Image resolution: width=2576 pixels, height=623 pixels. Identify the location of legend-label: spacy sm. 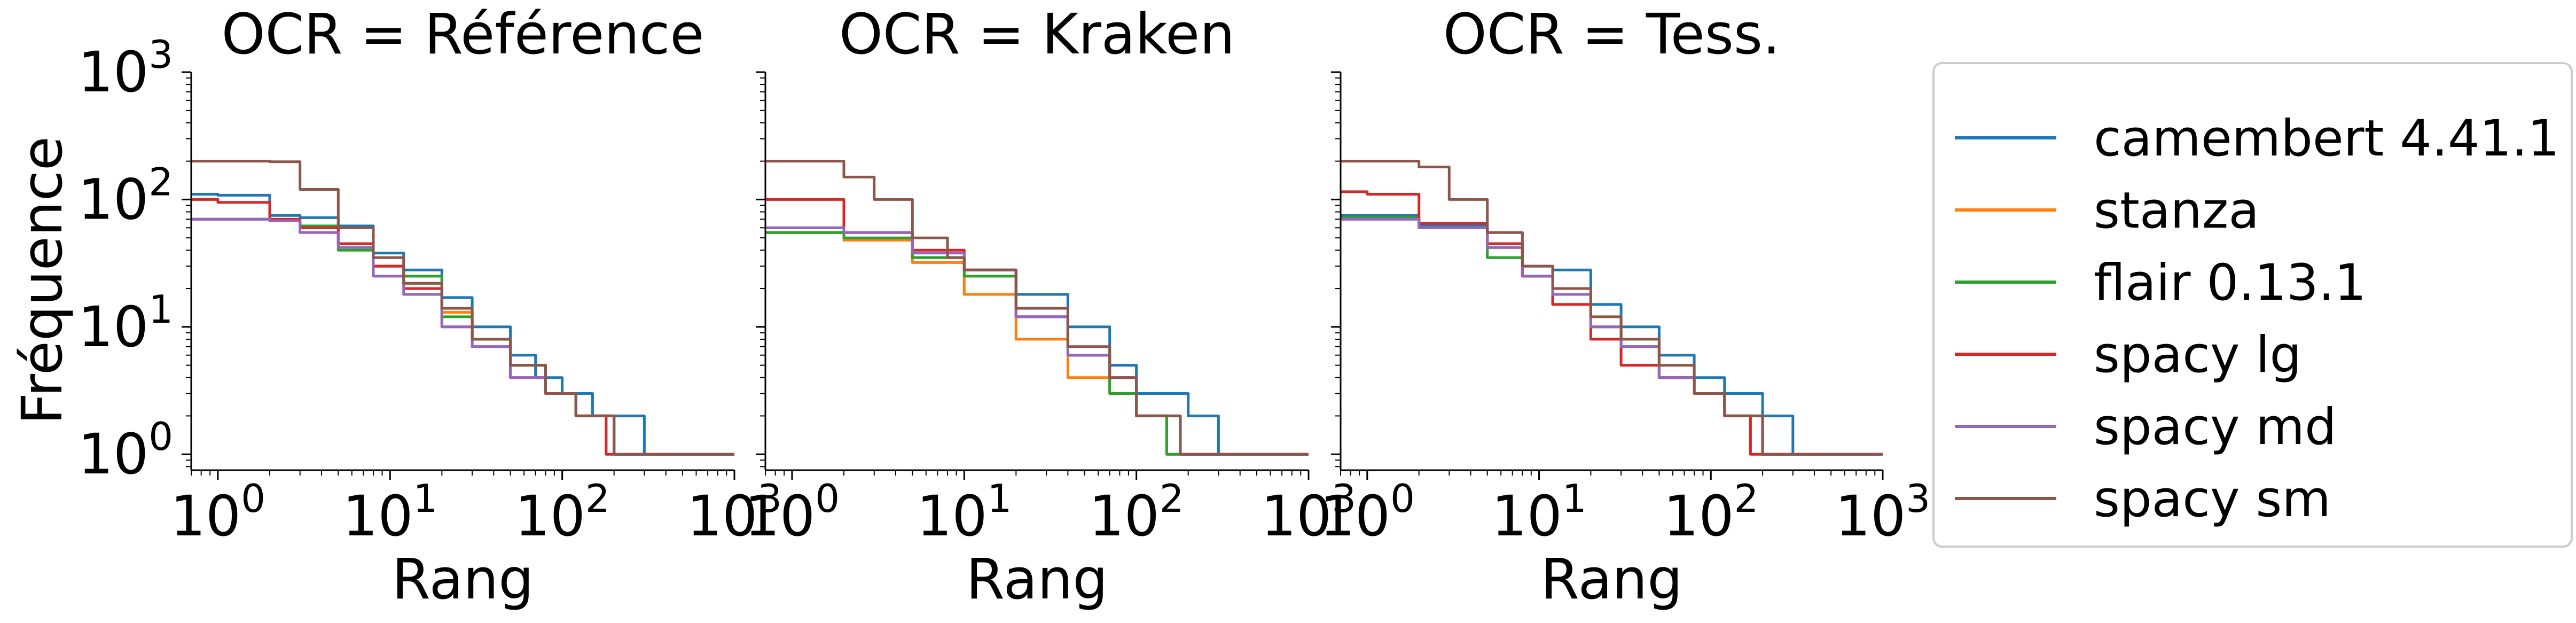
(2212, 499).